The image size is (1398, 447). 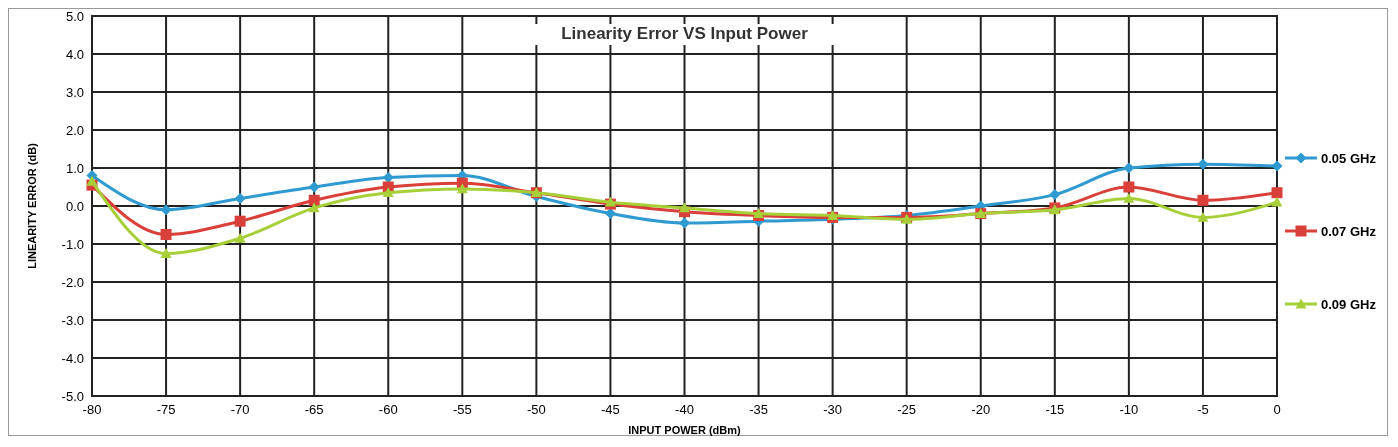 I want to click on x-tick-label: -55, so click(x=462, y=409).